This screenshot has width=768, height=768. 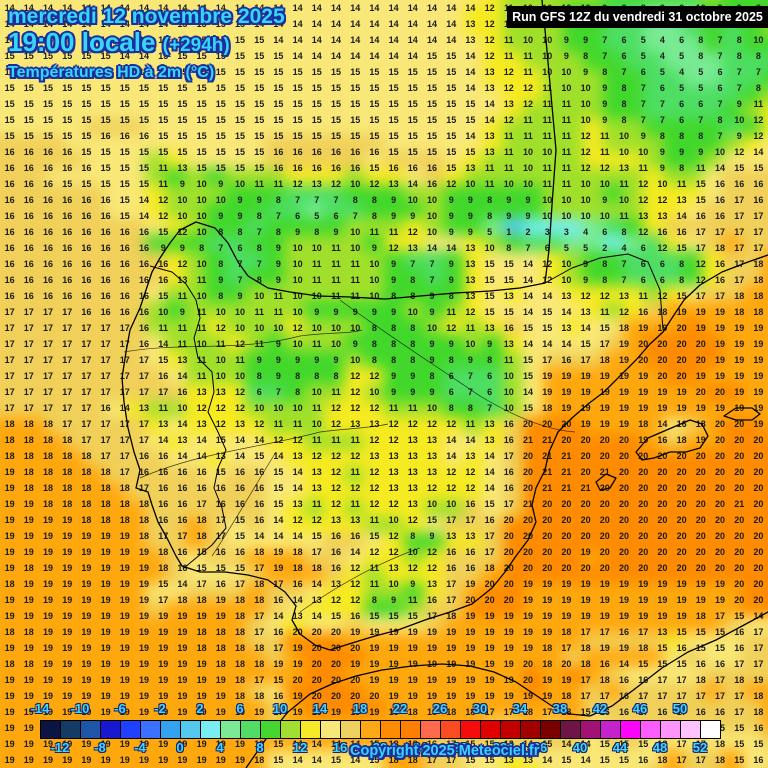 What do you see at coordinates (490, 231) in the screenshot?
I see `grid-temperature-value: 5` at bounding box center [490, 231].